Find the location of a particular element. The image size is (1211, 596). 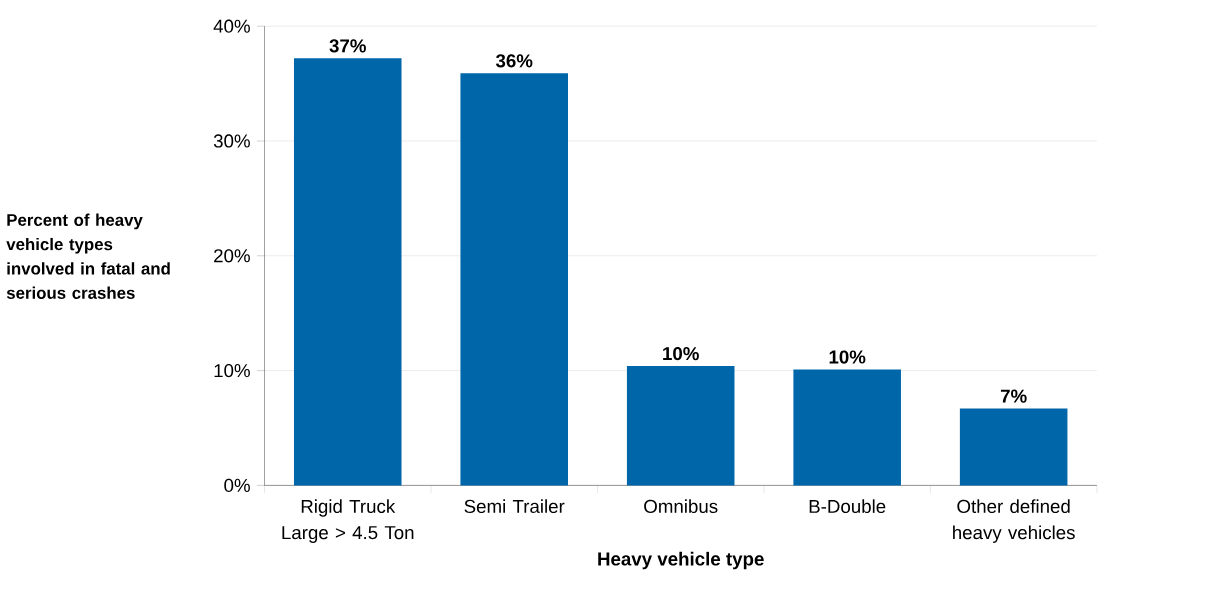

x-tick-label: Omnibus is located at coordinates (681, 506).